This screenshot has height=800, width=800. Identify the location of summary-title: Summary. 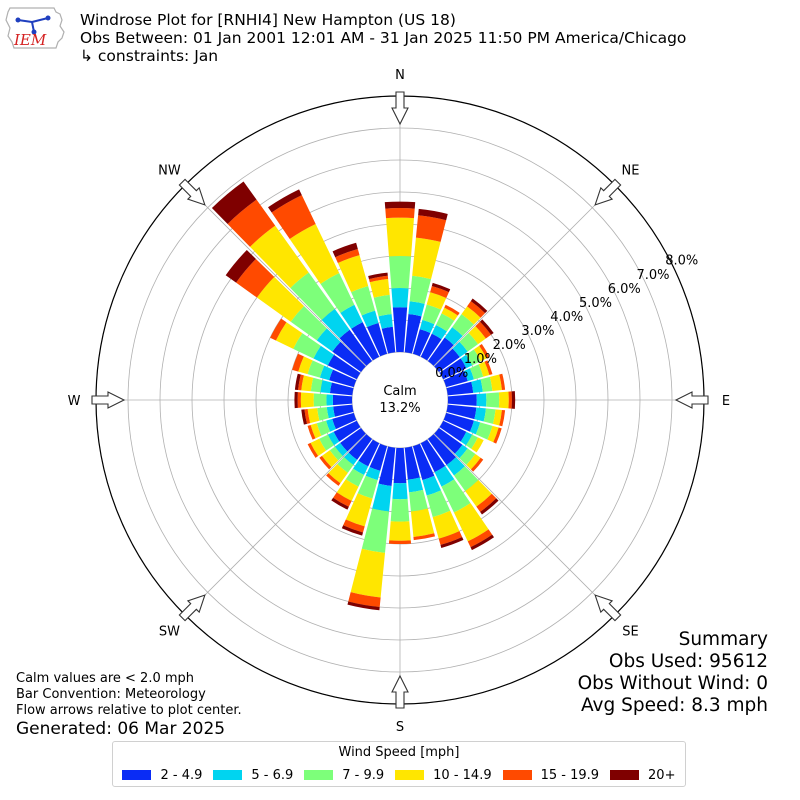
(723, 639).